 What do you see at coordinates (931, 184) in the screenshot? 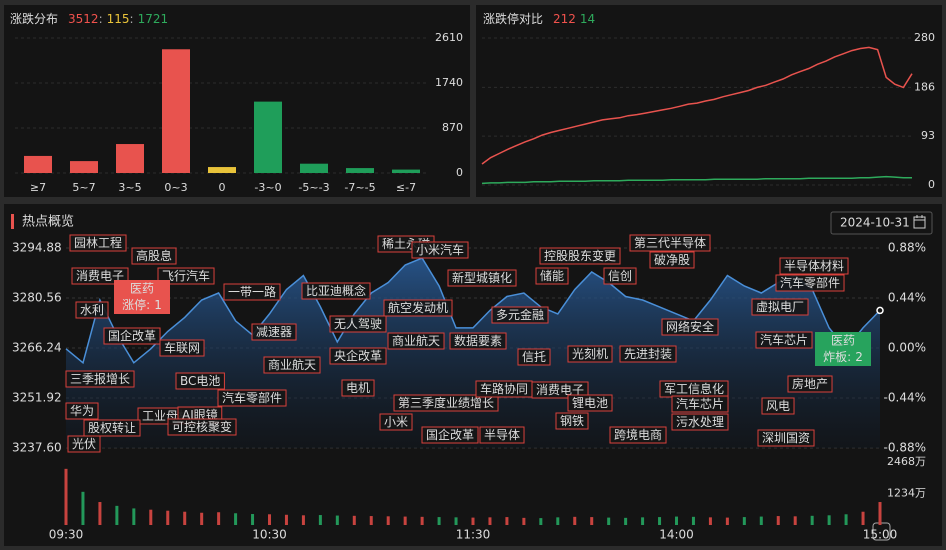
I see `y-tick-label: 0` at bounding box center [931, 184].